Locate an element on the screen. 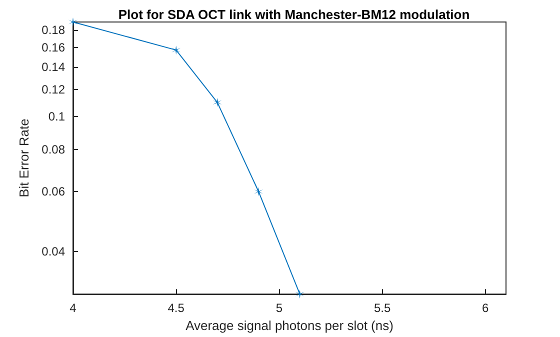 This screenshot has width=560, height=337. y-tick-label: 0.08 is located at coordinates (54, 149).